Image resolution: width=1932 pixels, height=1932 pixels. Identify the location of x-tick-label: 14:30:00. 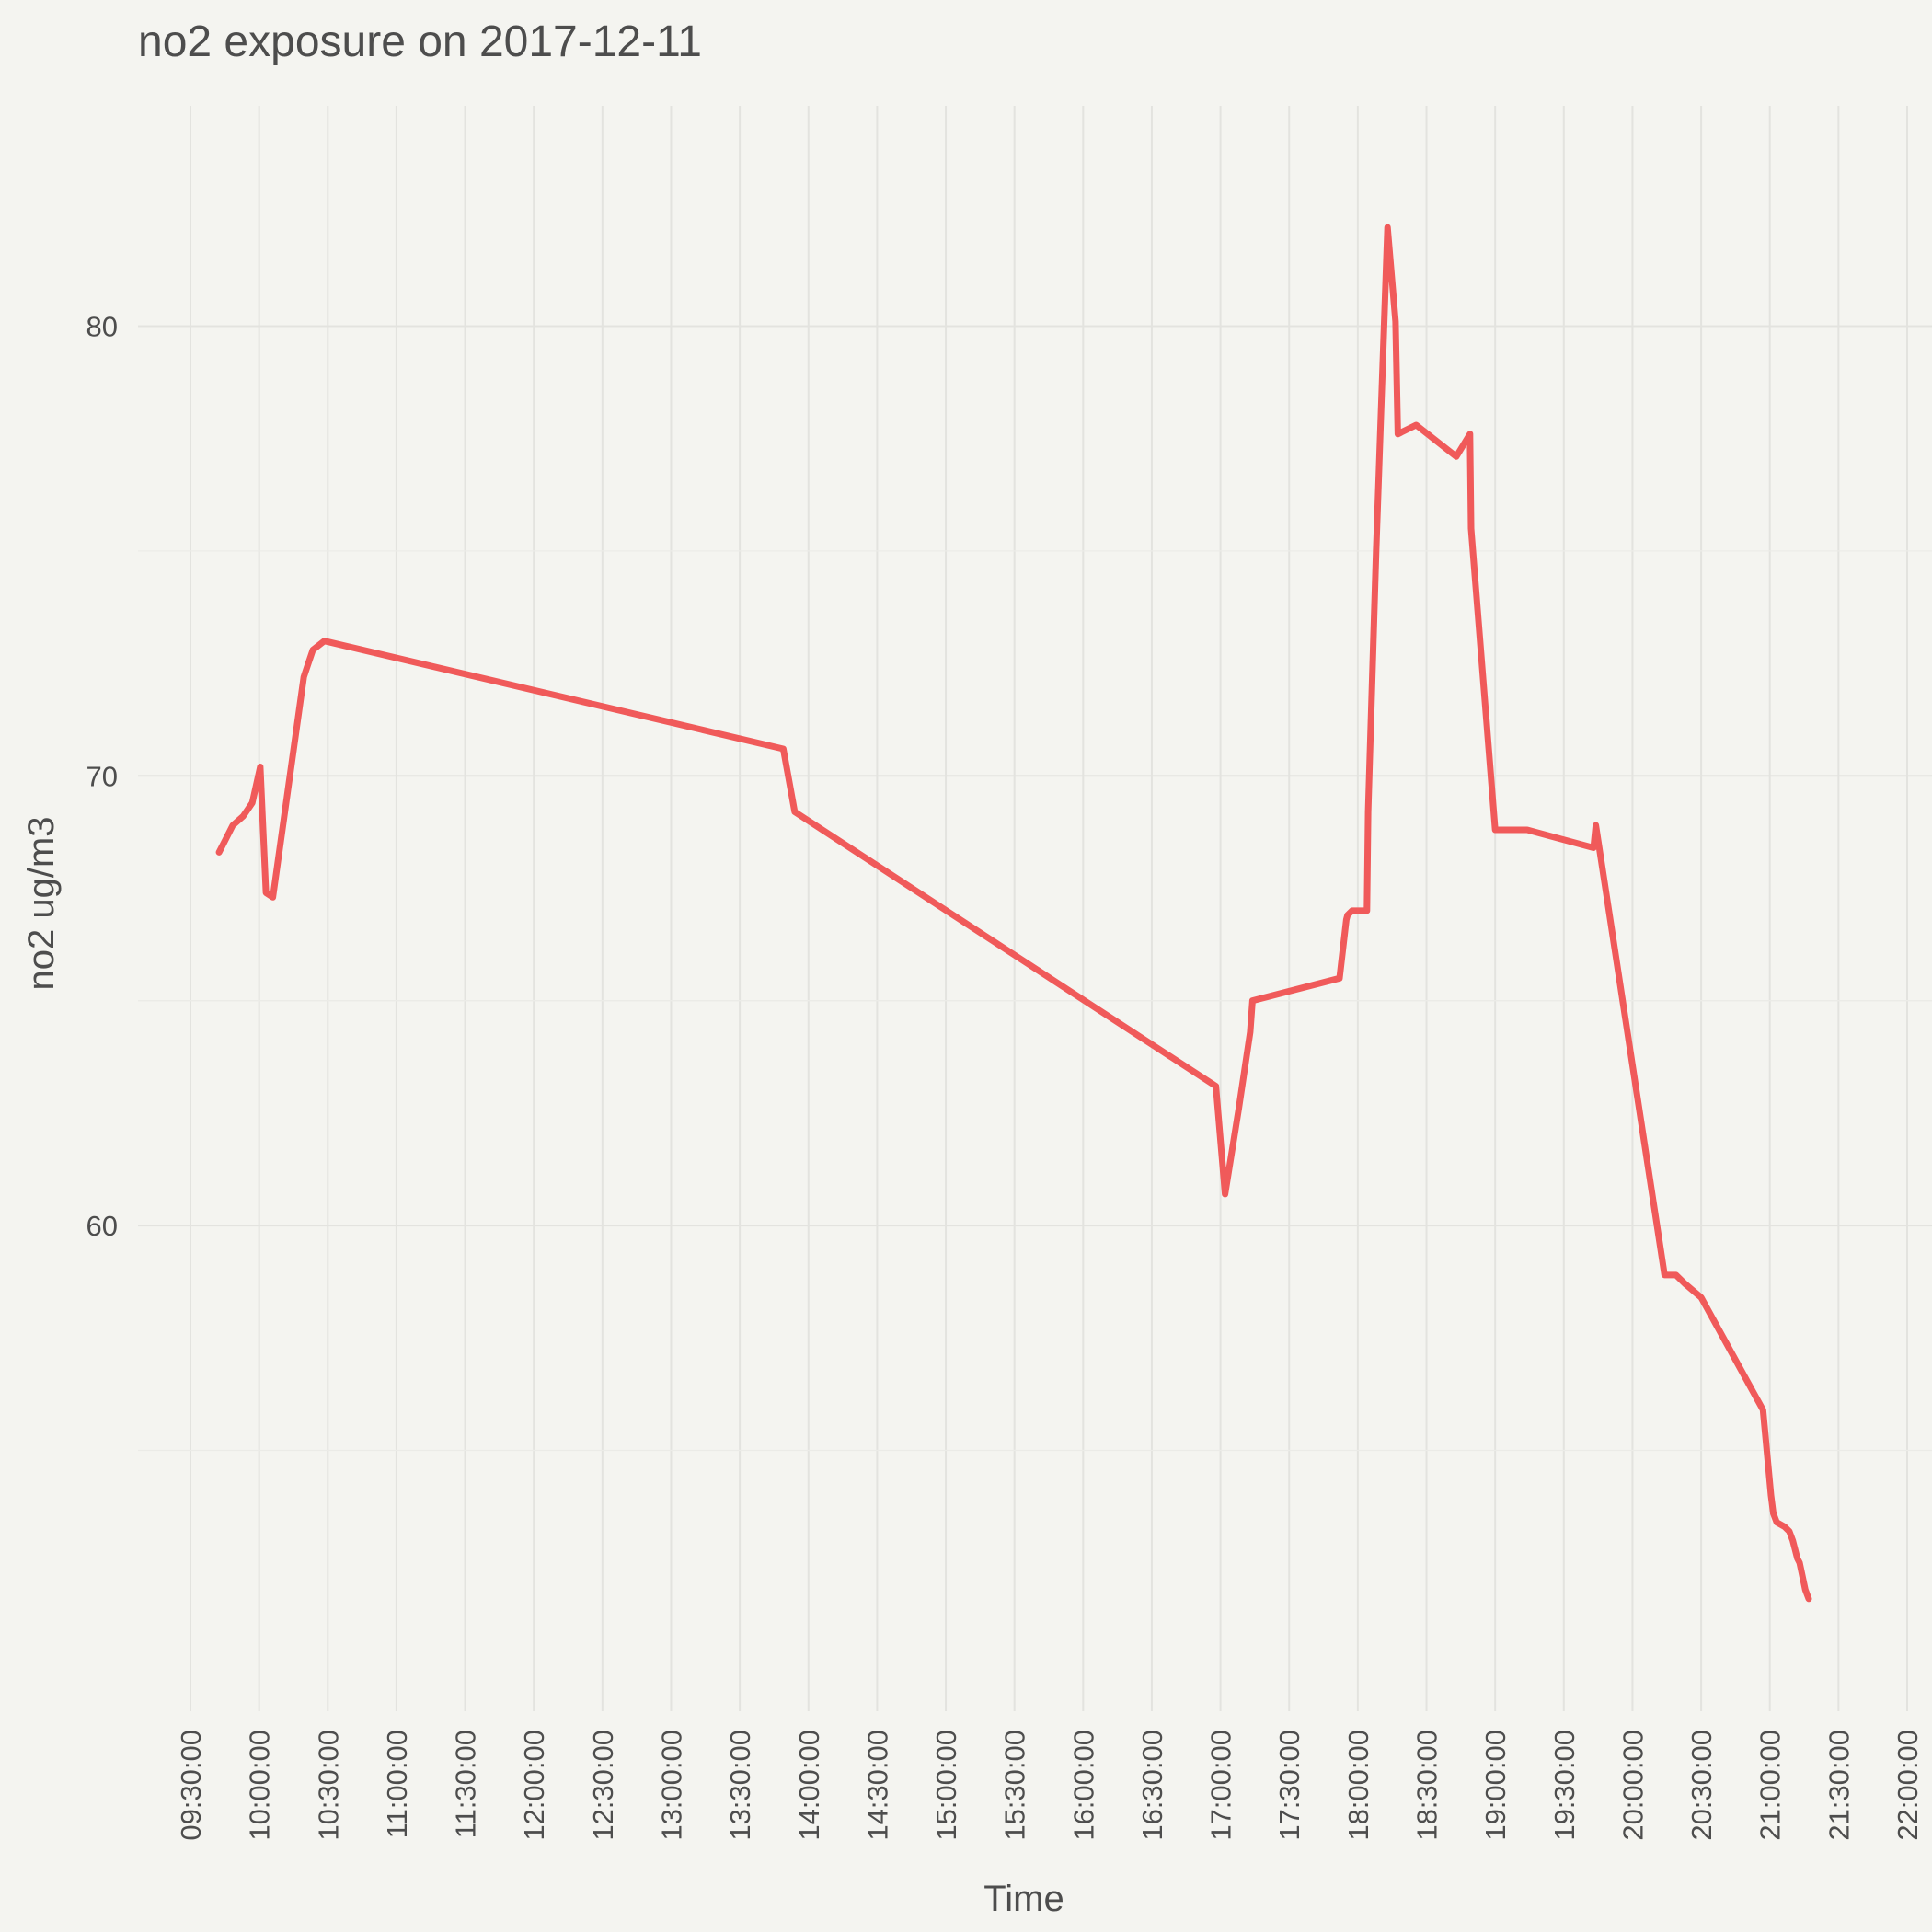
(877, 1785).